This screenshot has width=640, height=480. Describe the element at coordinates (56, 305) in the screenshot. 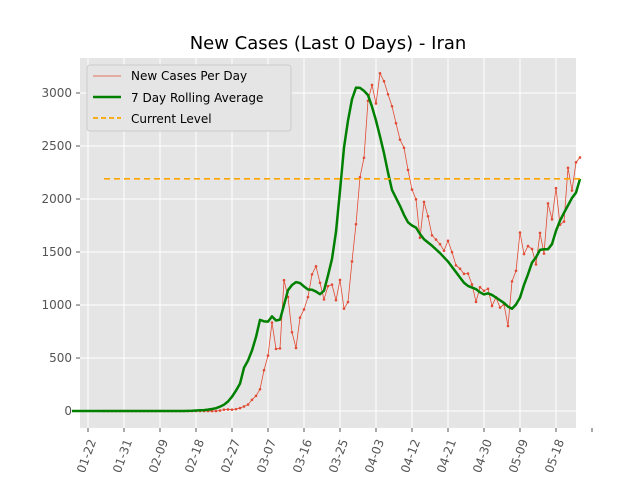

I see `y-tick-label: 1000` at that location.